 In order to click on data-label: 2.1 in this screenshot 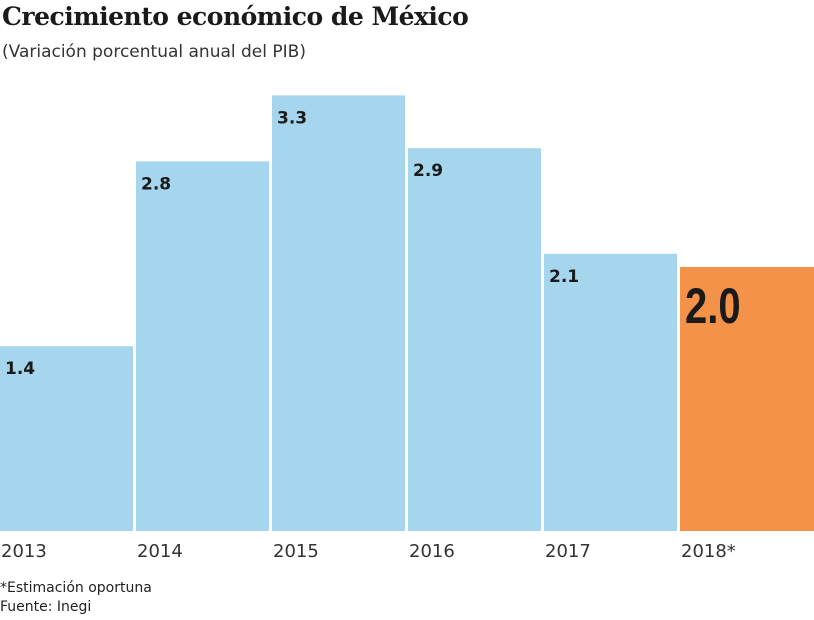, I will do `click(564, 277)`.